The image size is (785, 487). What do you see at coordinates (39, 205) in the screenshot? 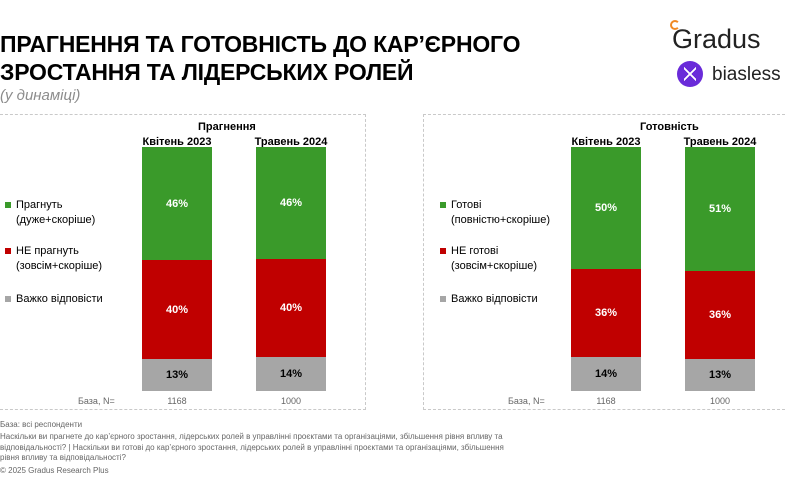
I see `legend-label: Прагнуть` at bounding box center [39, 205].